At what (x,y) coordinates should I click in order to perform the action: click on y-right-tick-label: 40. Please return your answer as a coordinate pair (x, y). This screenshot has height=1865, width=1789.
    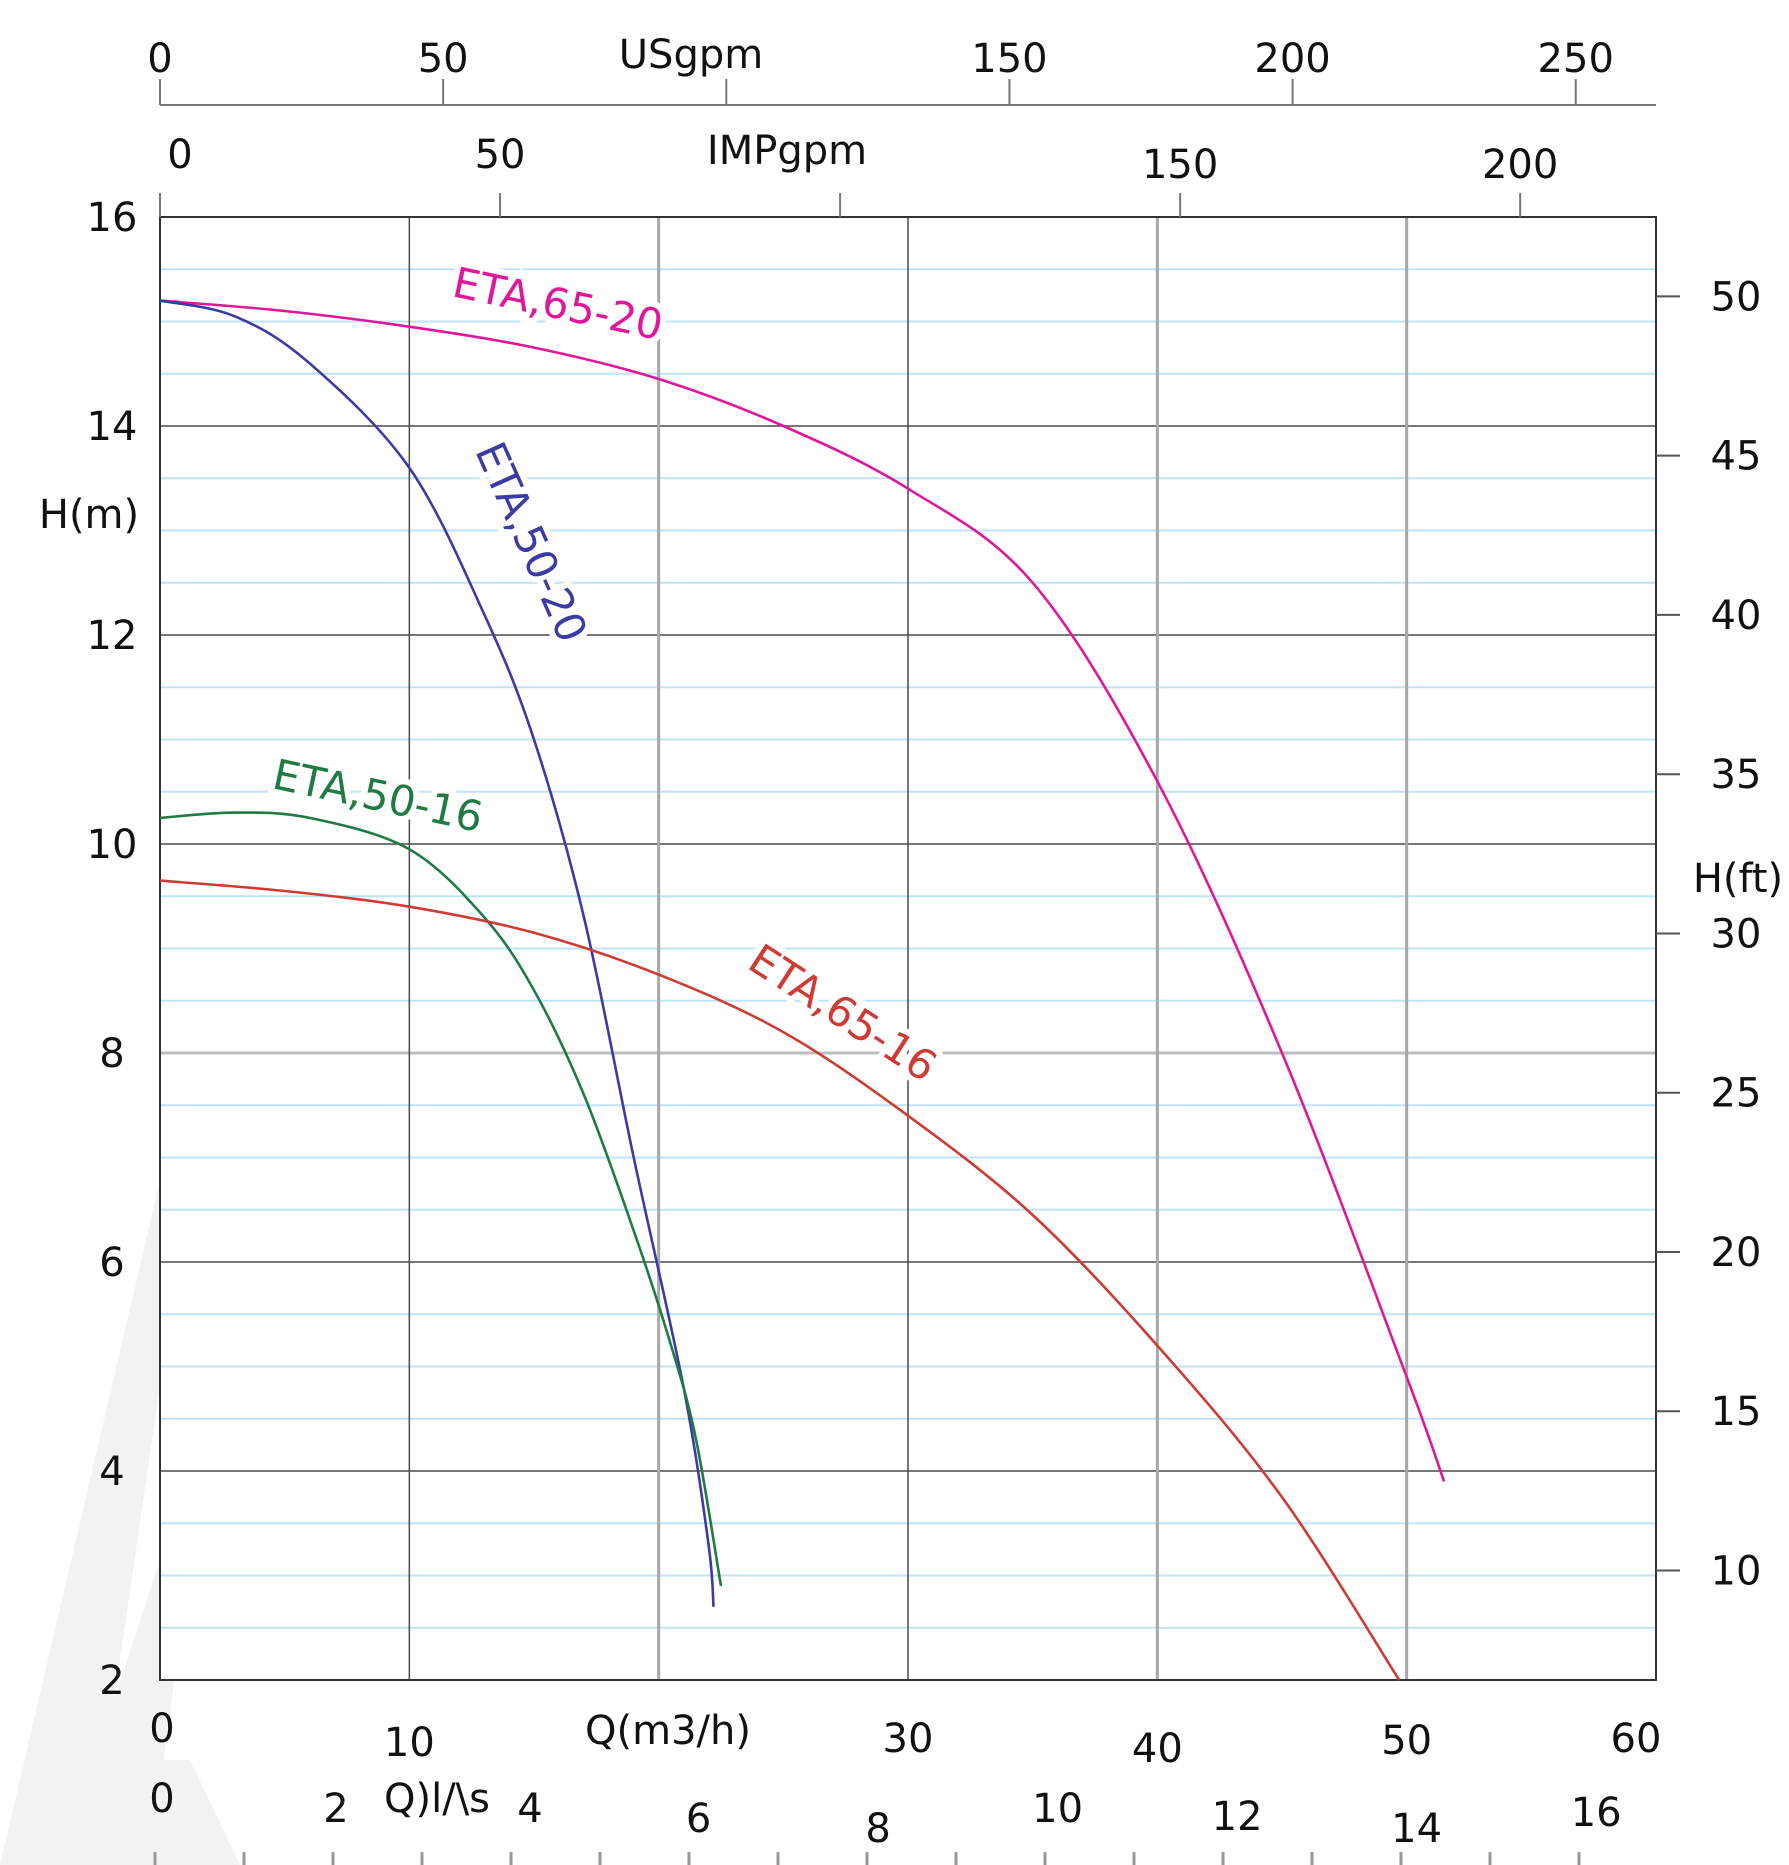
    Looking at the image, I should click on (1736, 616).